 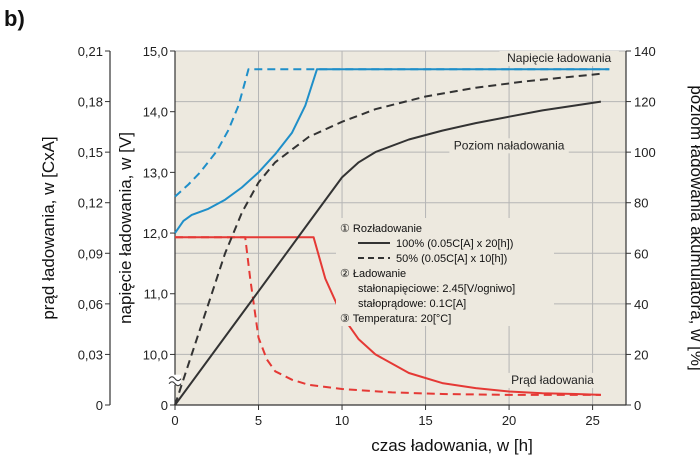 I want to click on current-tick-label: 0,18, so click(x=90, y=102).